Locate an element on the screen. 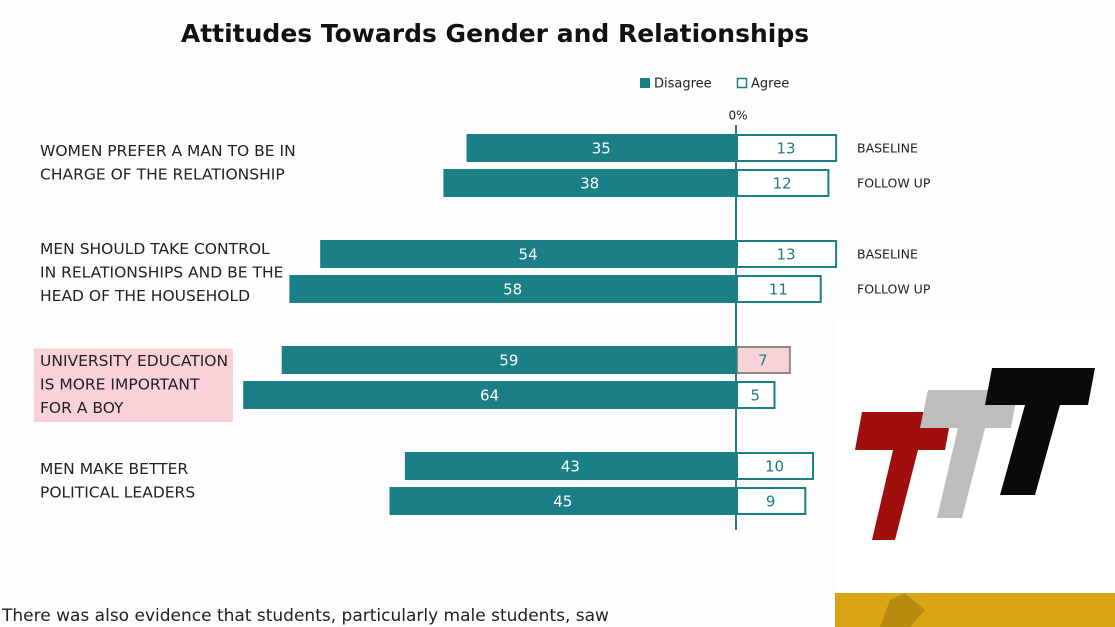  highlight-box is located at coordinates (133, 385).